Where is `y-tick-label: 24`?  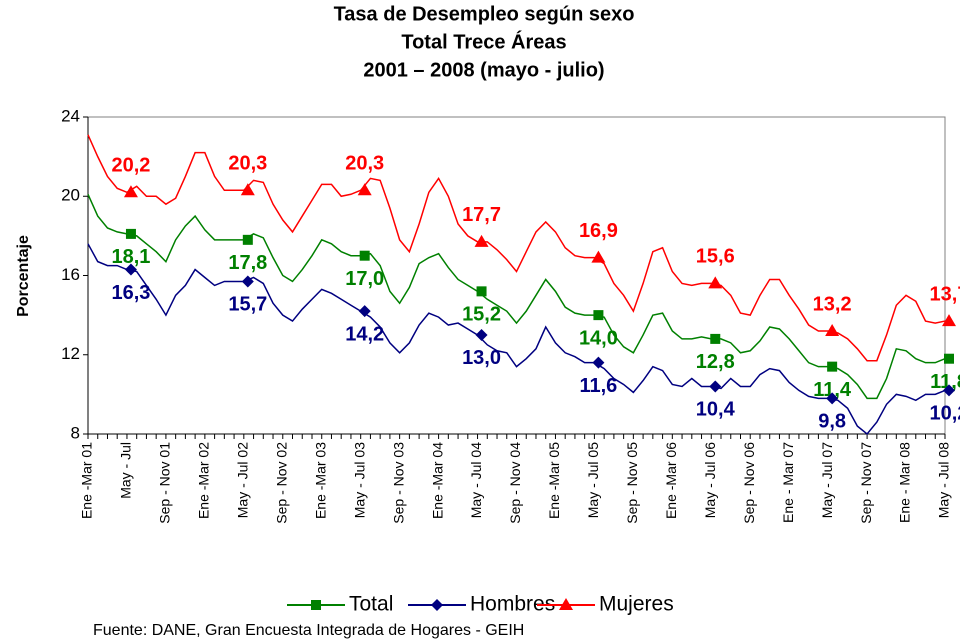
y-tick-label: 24 is located at coordinates (70, 115).